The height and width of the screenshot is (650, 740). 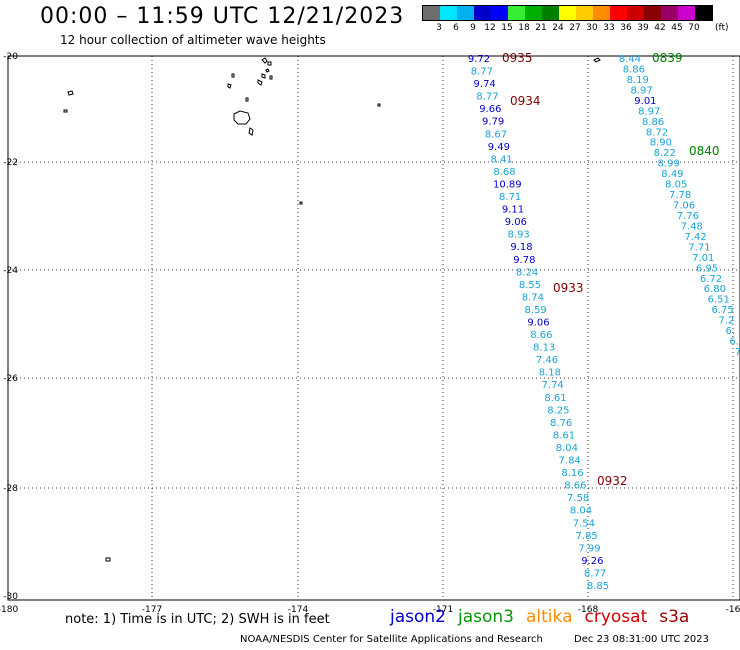 I want to click on generated-timestamp: Dec 23 08:31:00 UTC 2023, so click(x=642, y=639).